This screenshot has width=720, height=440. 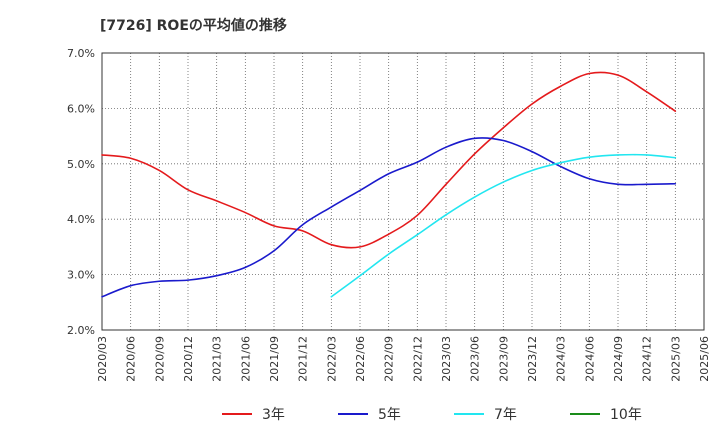 What do you see at coordinates (432, 415) in the screenshot?
I see `legend: 3年 5年 7年 10年` at bounding box center [432, 415].